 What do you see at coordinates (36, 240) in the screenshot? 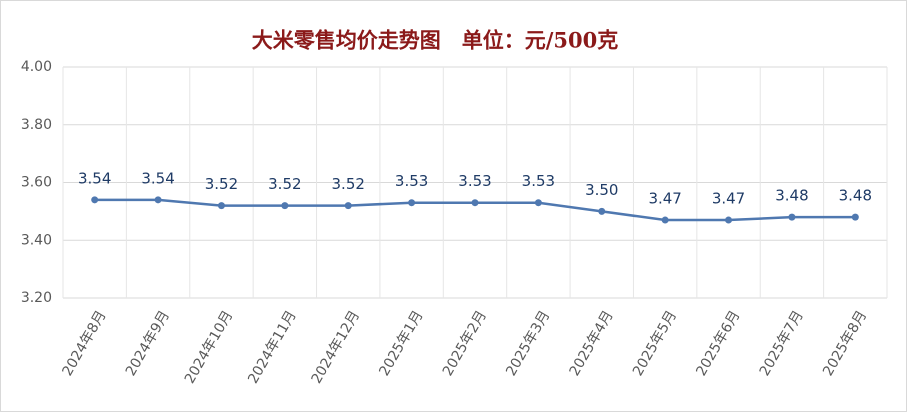
I see `y-tick-label: 3.40` at bounding box center [36, 240].